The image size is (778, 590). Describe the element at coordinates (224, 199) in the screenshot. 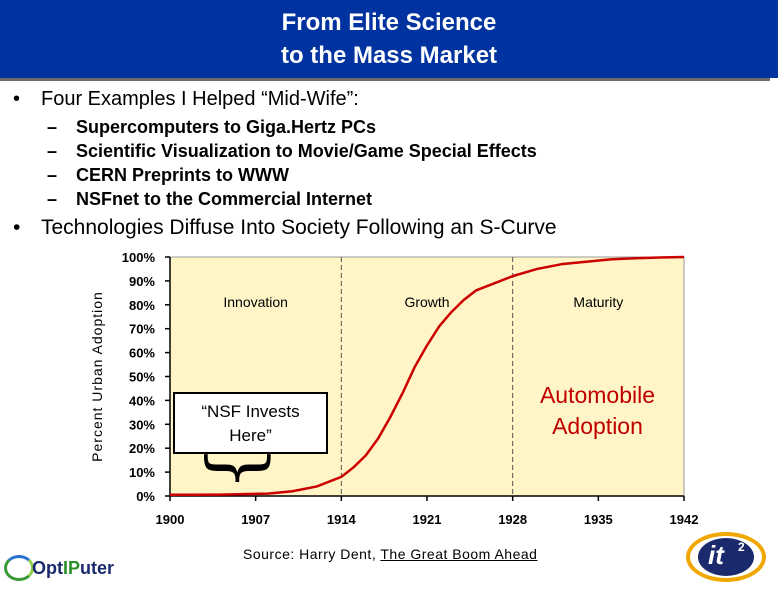

I see `sub-item-text: NSFnet to the Commercial Internet` at that location.